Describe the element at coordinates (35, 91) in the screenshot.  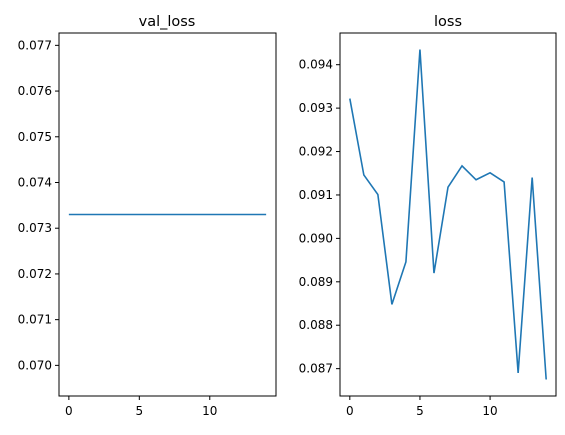
I see `val-loss-ytick-label: 0.076` at that location.